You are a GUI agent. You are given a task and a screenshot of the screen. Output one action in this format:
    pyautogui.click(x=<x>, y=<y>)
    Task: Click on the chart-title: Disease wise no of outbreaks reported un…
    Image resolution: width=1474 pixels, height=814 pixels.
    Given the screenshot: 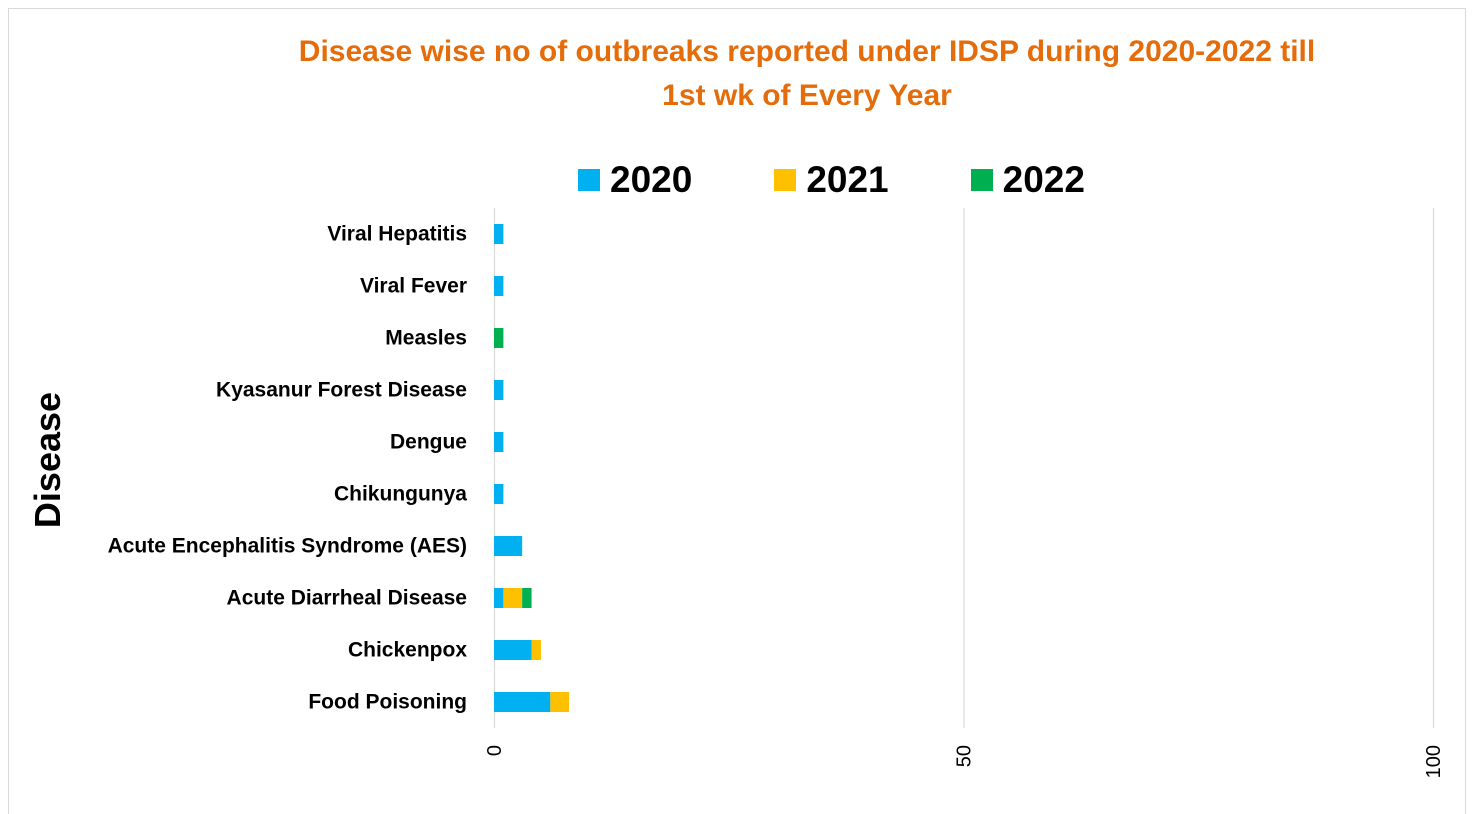 What is the action you would take?
    pyautogui.click(x=737, y=74)
    